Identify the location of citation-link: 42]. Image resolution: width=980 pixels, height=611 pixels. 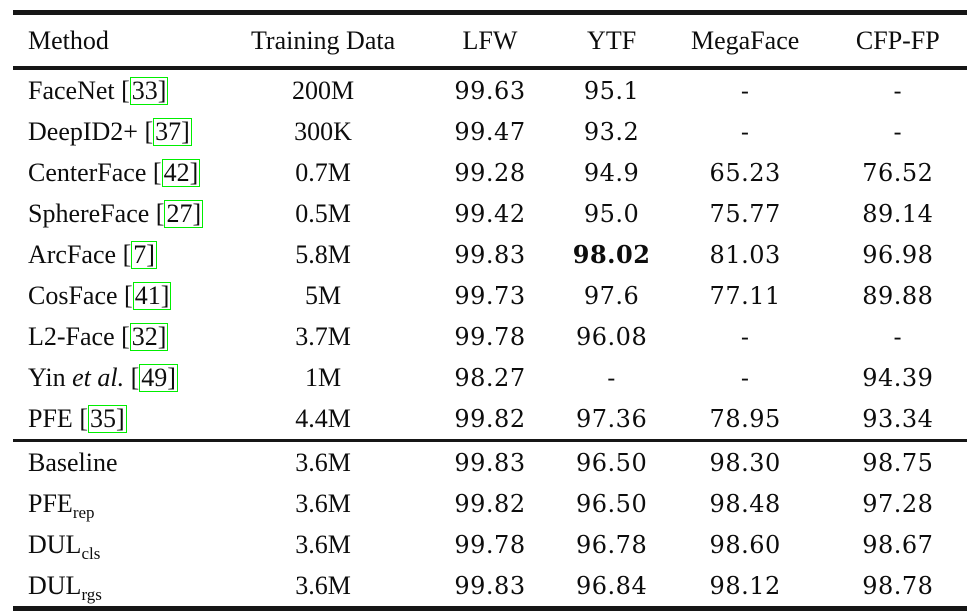
(181, 172).